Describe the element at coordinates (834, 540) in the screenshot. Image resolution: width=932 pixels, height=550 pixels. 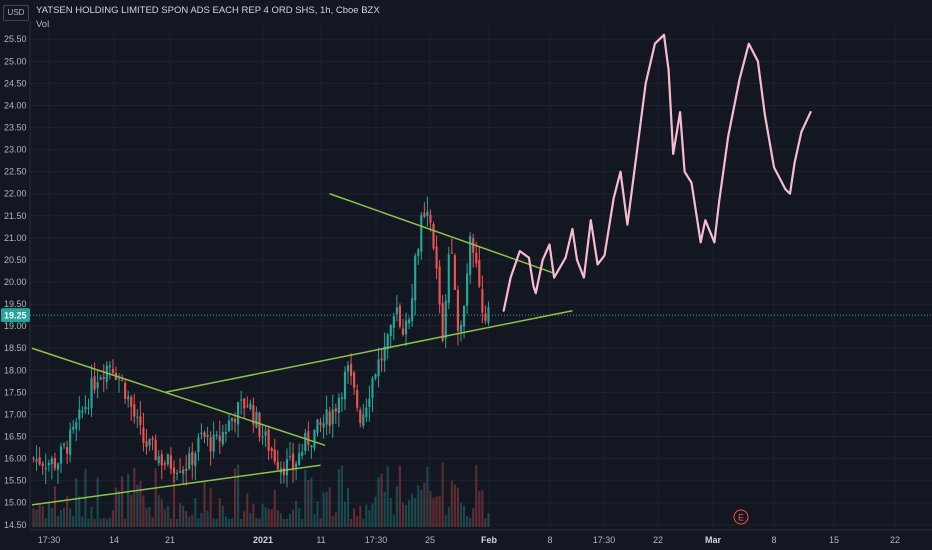
I see `x-tick-label: 15` at that location.